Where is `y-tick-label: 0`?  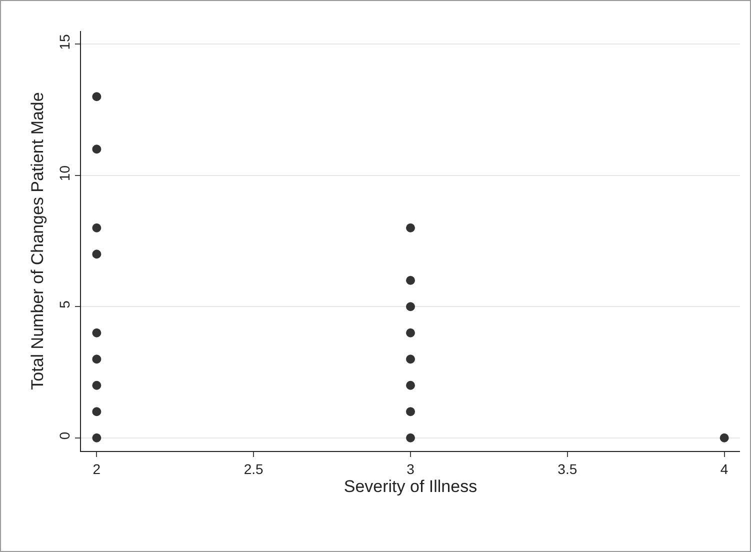
y-tick-label: 0 is located at coordinates (64, 436).